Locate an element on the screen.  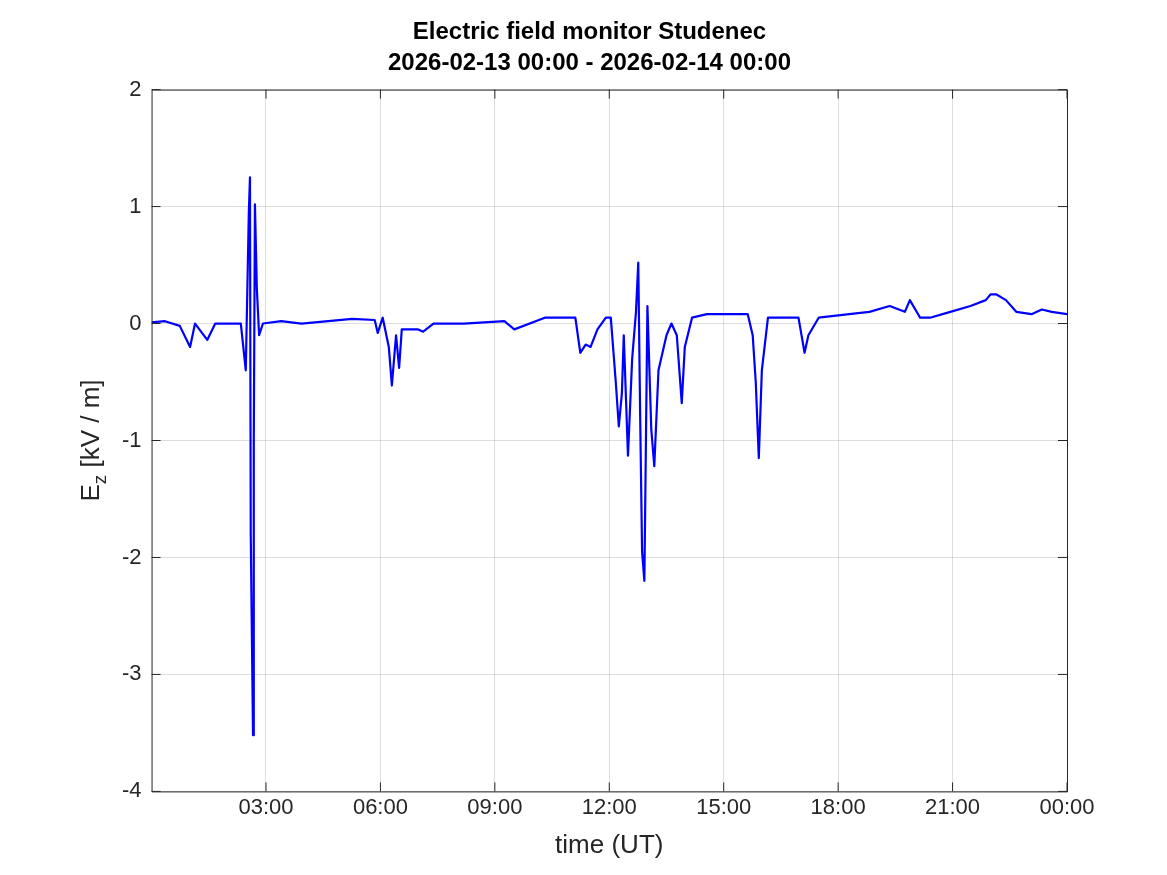
y-tick-label: -3 is located at coordinates (132, 673).